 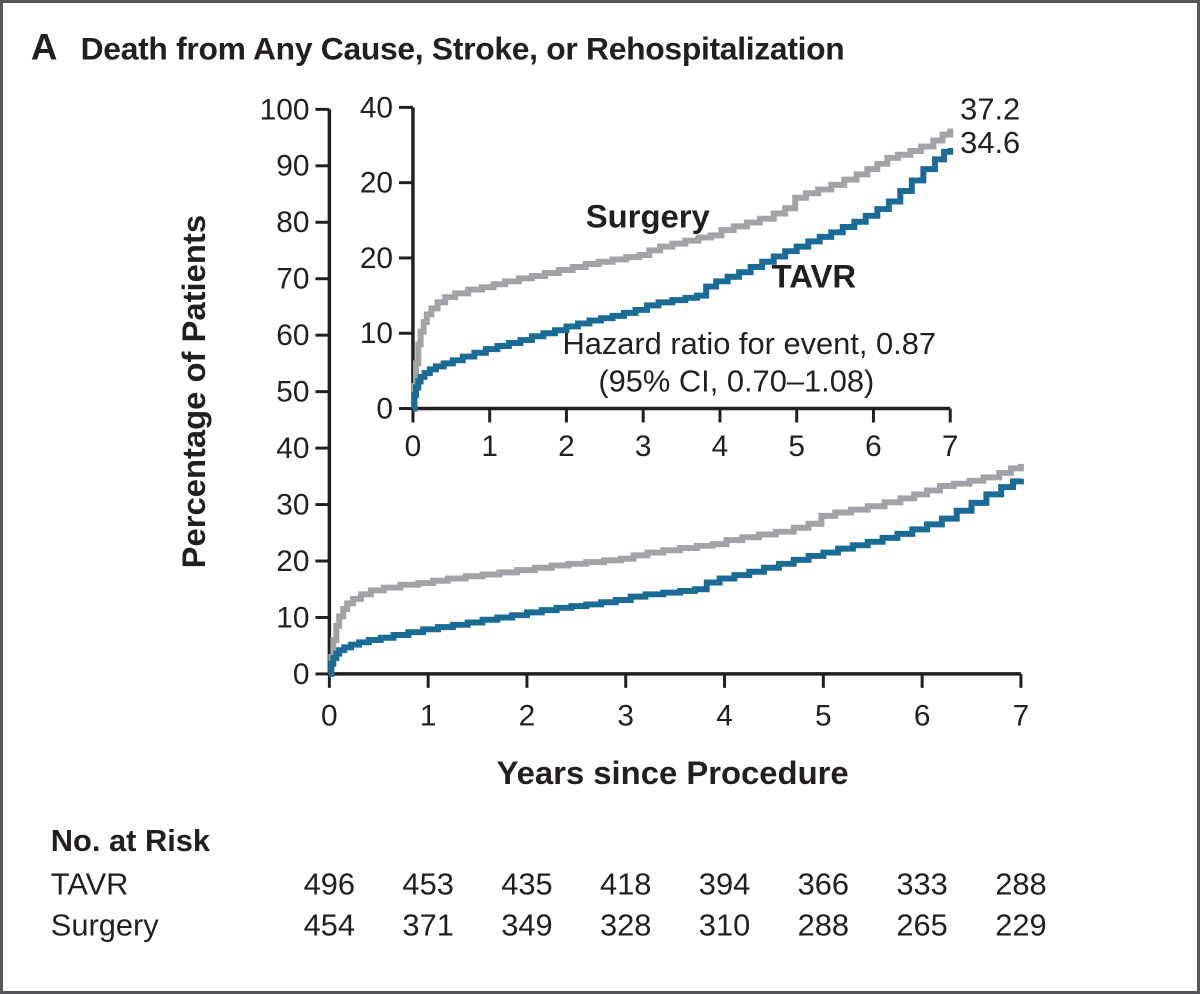 I want to click on surgery-curve-main, so click(x=676, y=570).